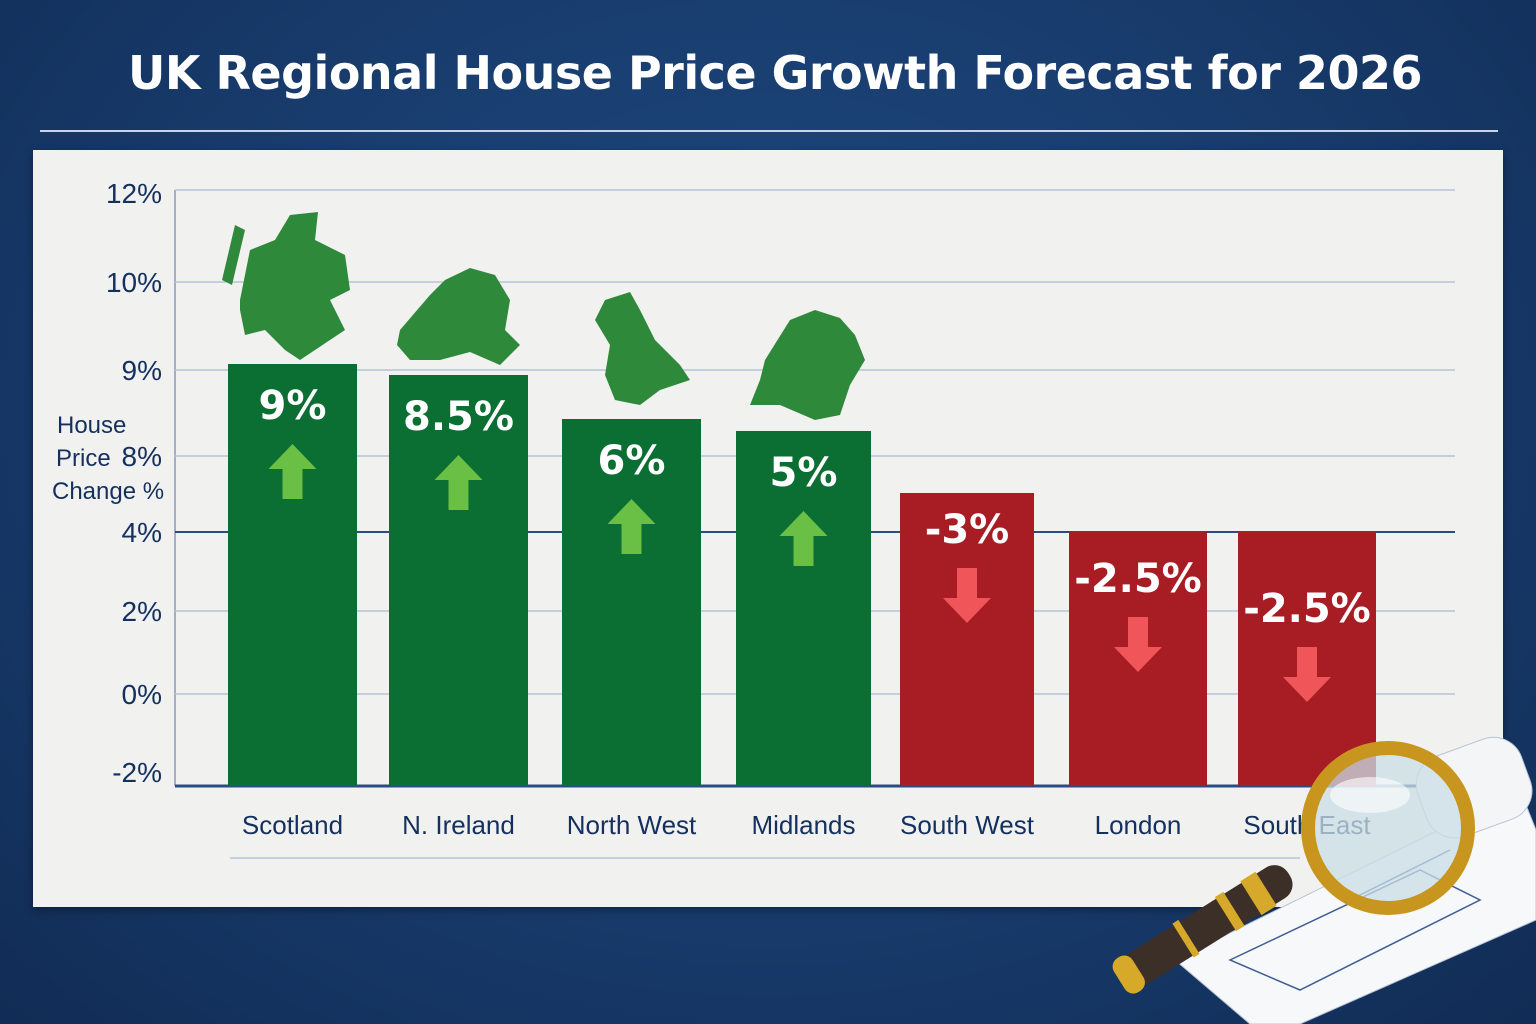  I want to click on y-tick-labels: 12% 10% 9% 8% 4% 2% 0% -2%, so click(134, 483).